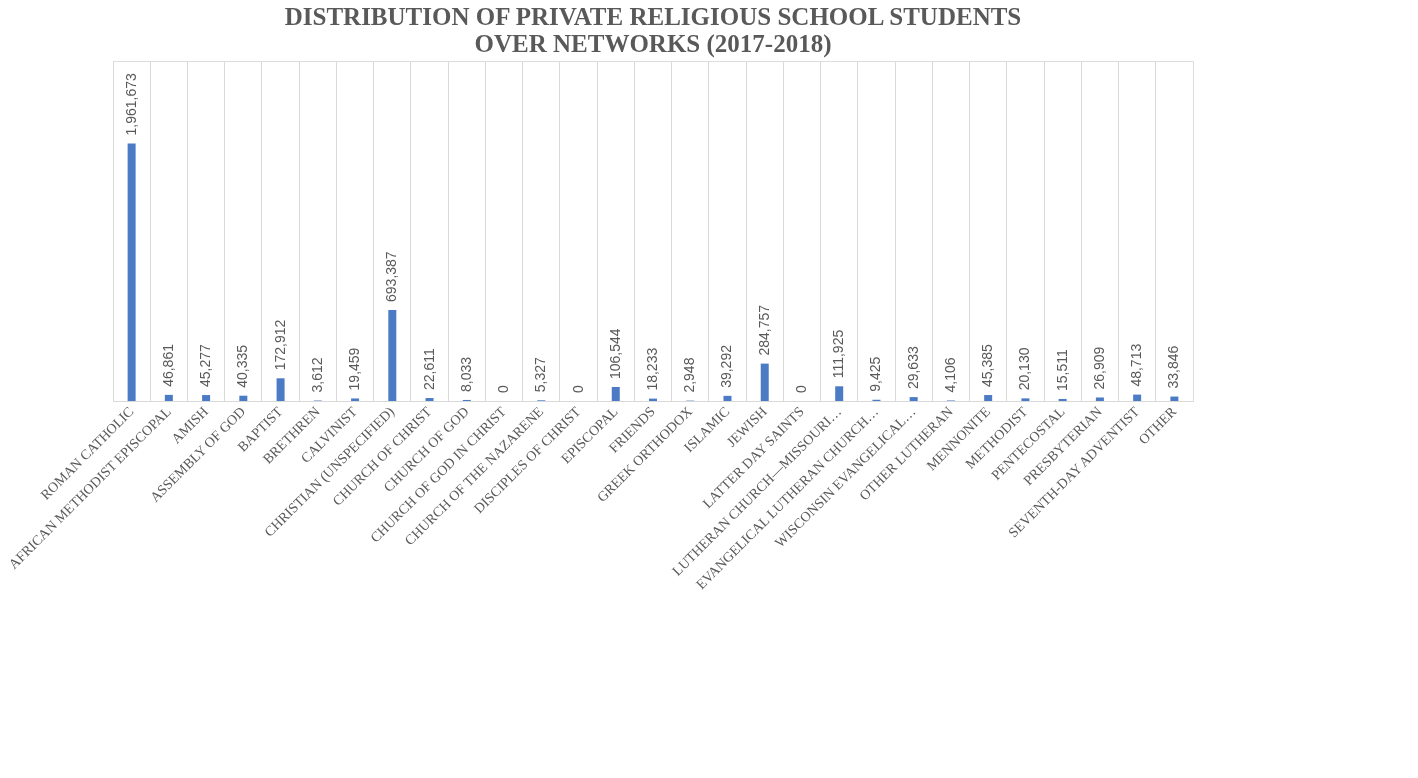  What do you see at coordinates (316, 375) in the screenshot?
I see `data-label: 3,612` at bounding box center [316, 375].